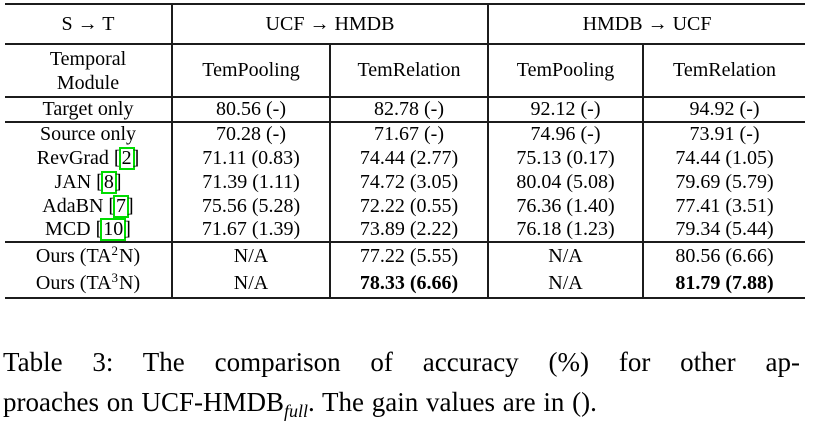 The image size is (815, 437). What do you see at coordinates (724, 110) in the screenshot?
I see `table-cell: 94.92 (-)` at bounding box center [724, 110].